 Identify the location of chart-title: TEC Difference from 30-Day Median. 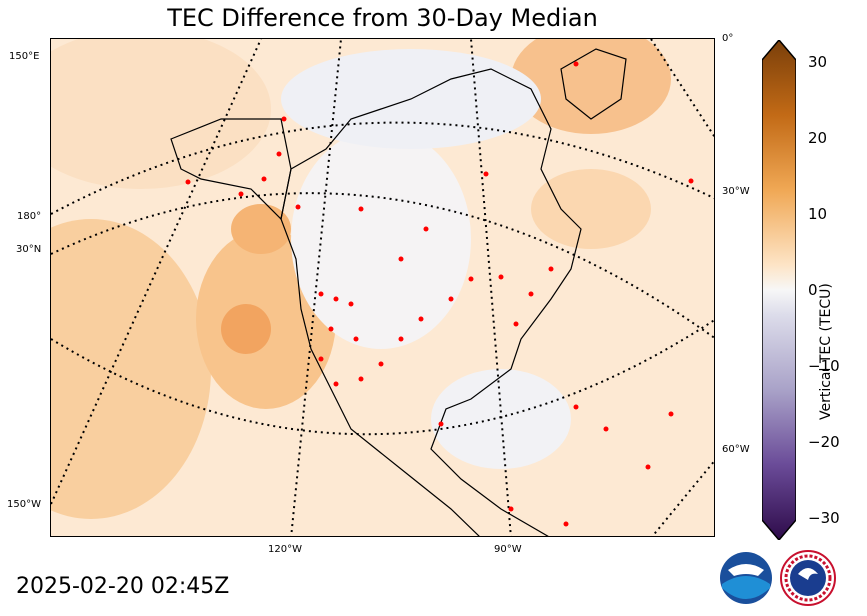
(382, 18).